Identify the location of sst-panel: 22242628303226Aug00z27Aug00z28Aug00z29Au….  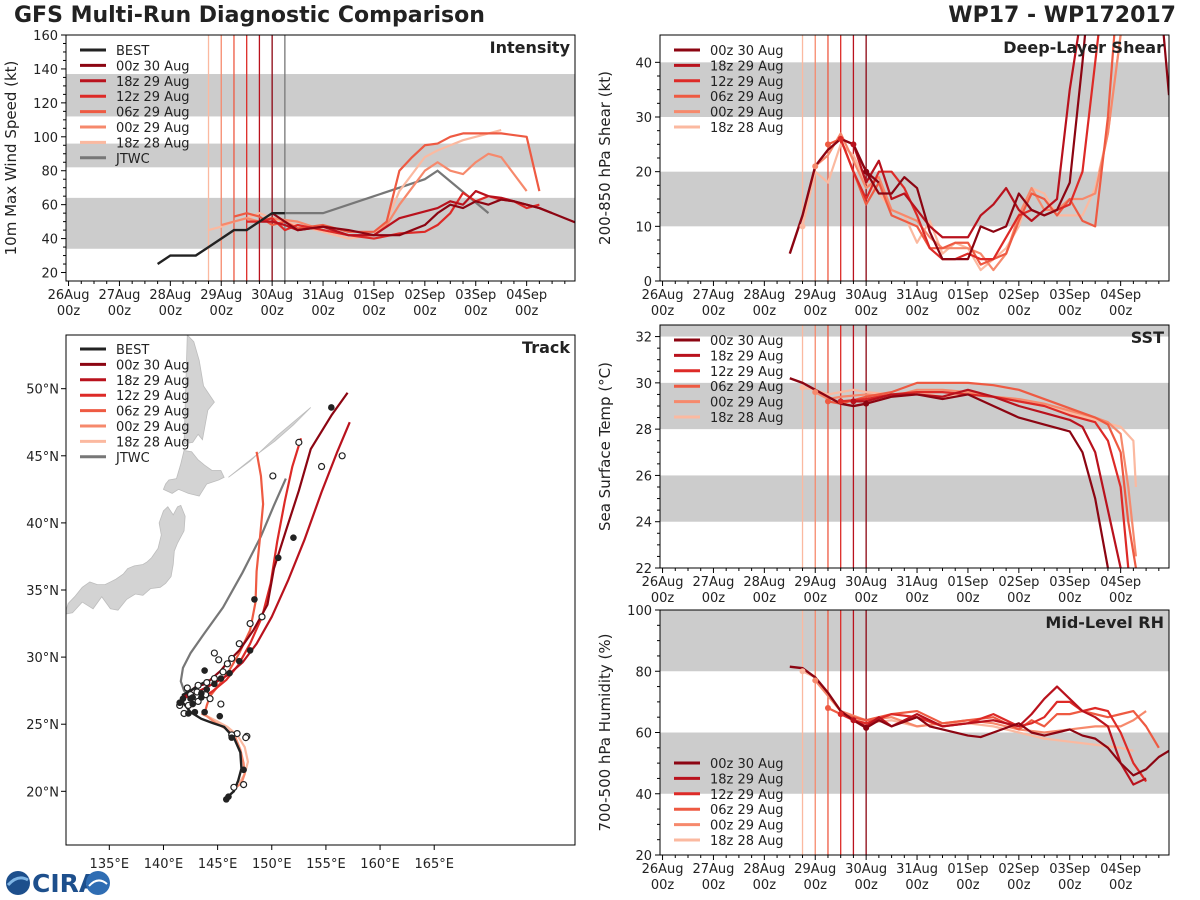
(883, 465).